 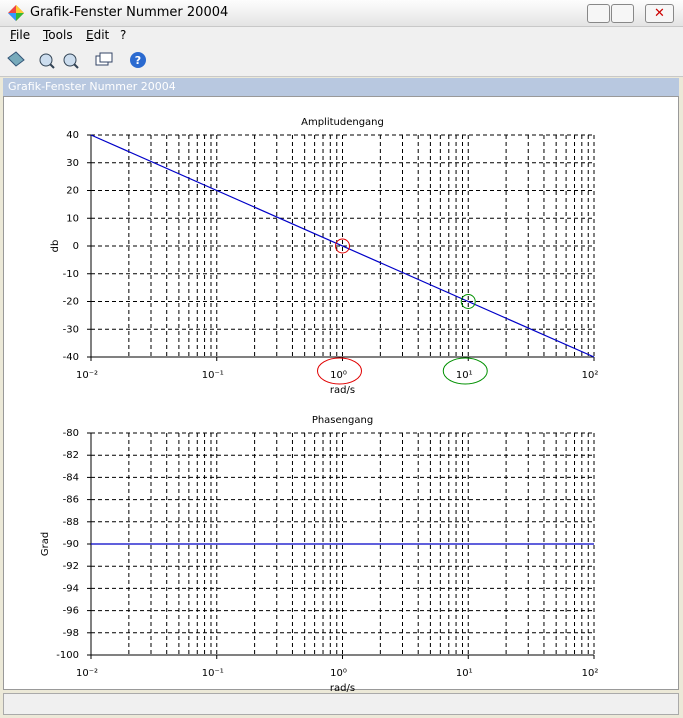 I want to click on toolbar-icons: ?, so click(x=76, y=60).